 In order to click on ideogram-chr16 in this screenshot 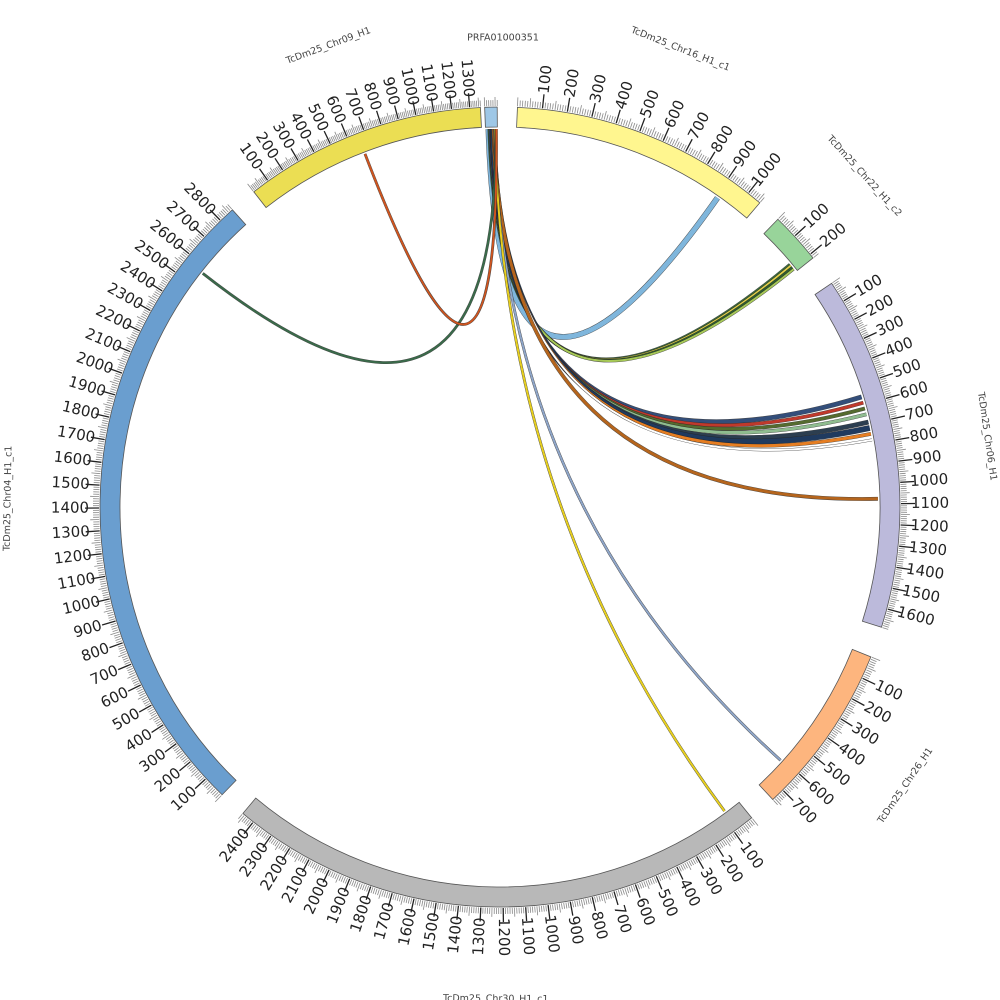, I will do `click(638, 162)`.